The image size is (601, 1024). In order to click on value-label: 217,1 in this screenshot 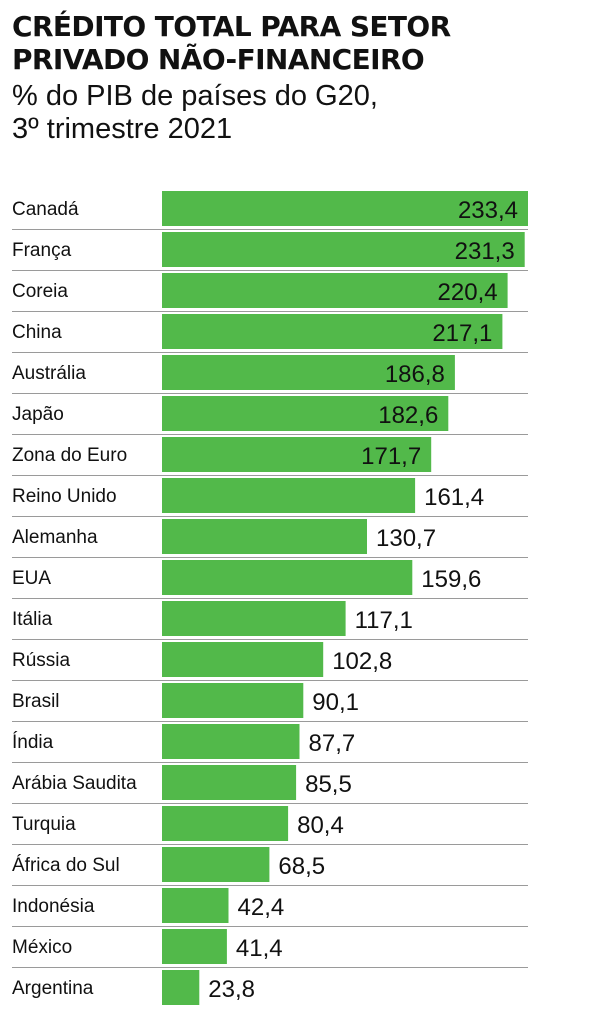, I will do `click(462, 333)`.